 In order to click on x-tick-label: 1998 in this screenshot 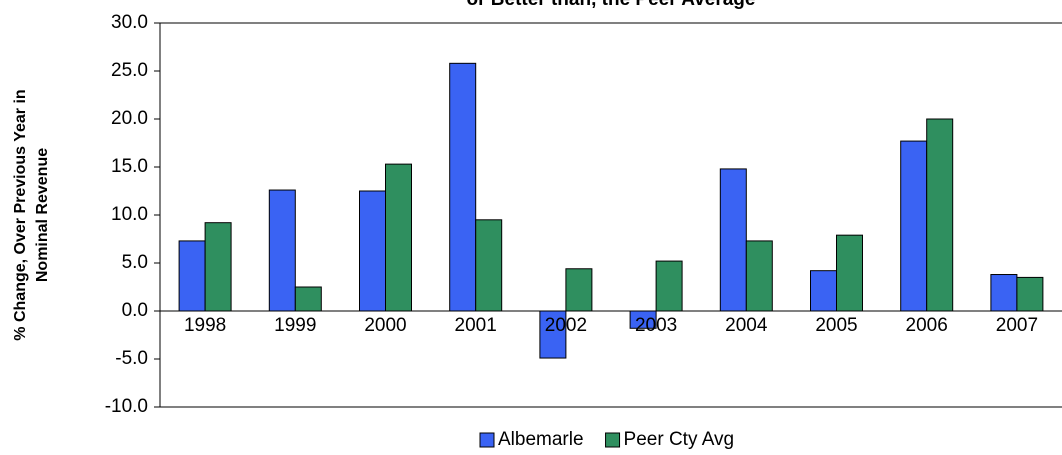, I will do `click(205, 325)`.